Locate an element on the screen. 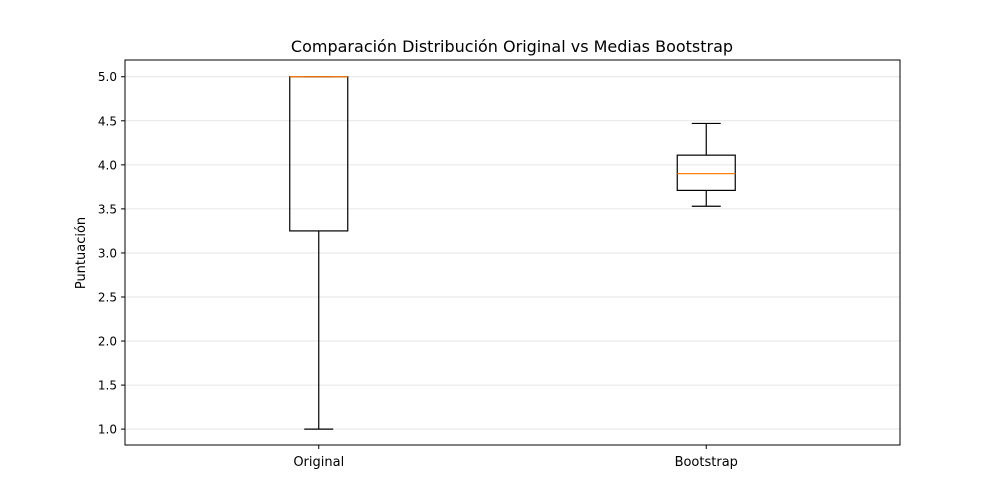  y-tick-label: 3.0 is located at coordinates (107, 253).